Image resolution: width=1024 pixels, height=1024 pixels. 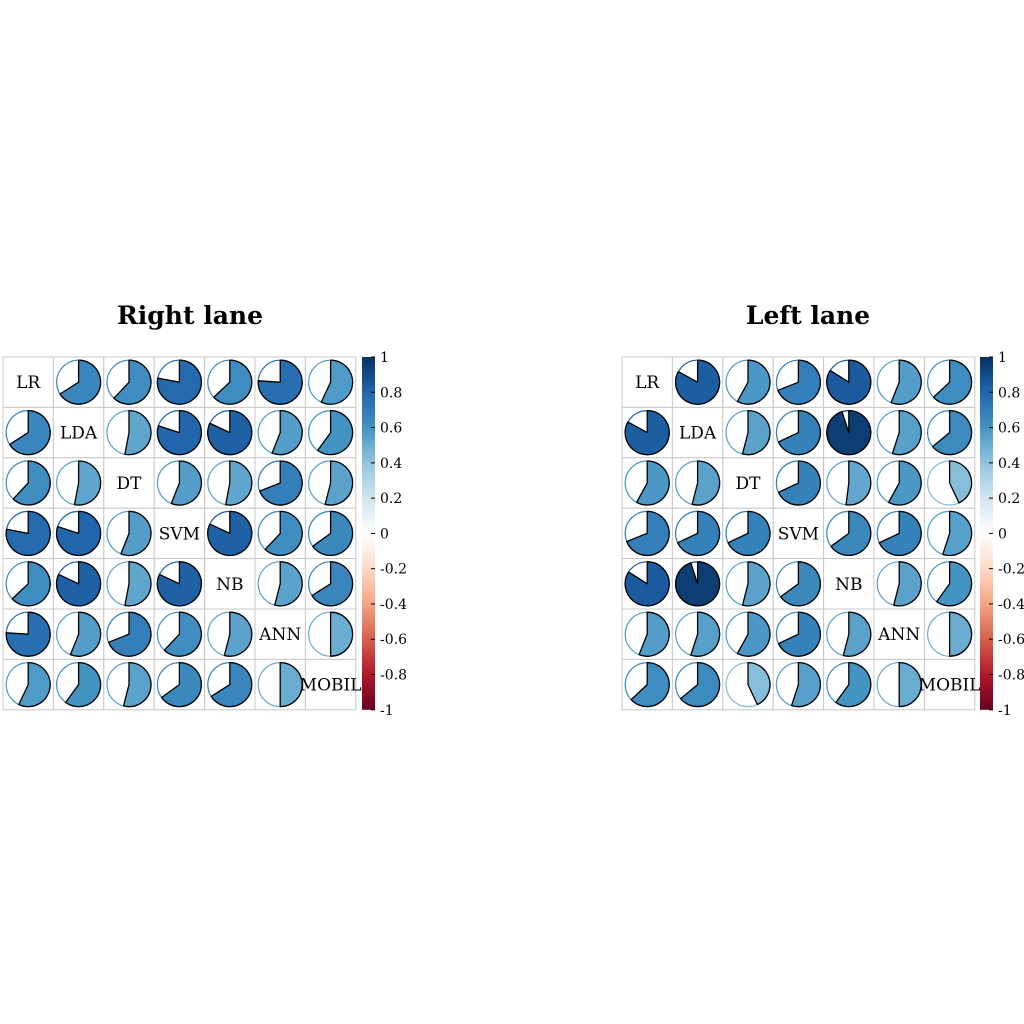 What do you see at coordinates (387, 711) in the screenshot?
I see `colorbar-tick-label: -1` at bounding box center [387, 711].